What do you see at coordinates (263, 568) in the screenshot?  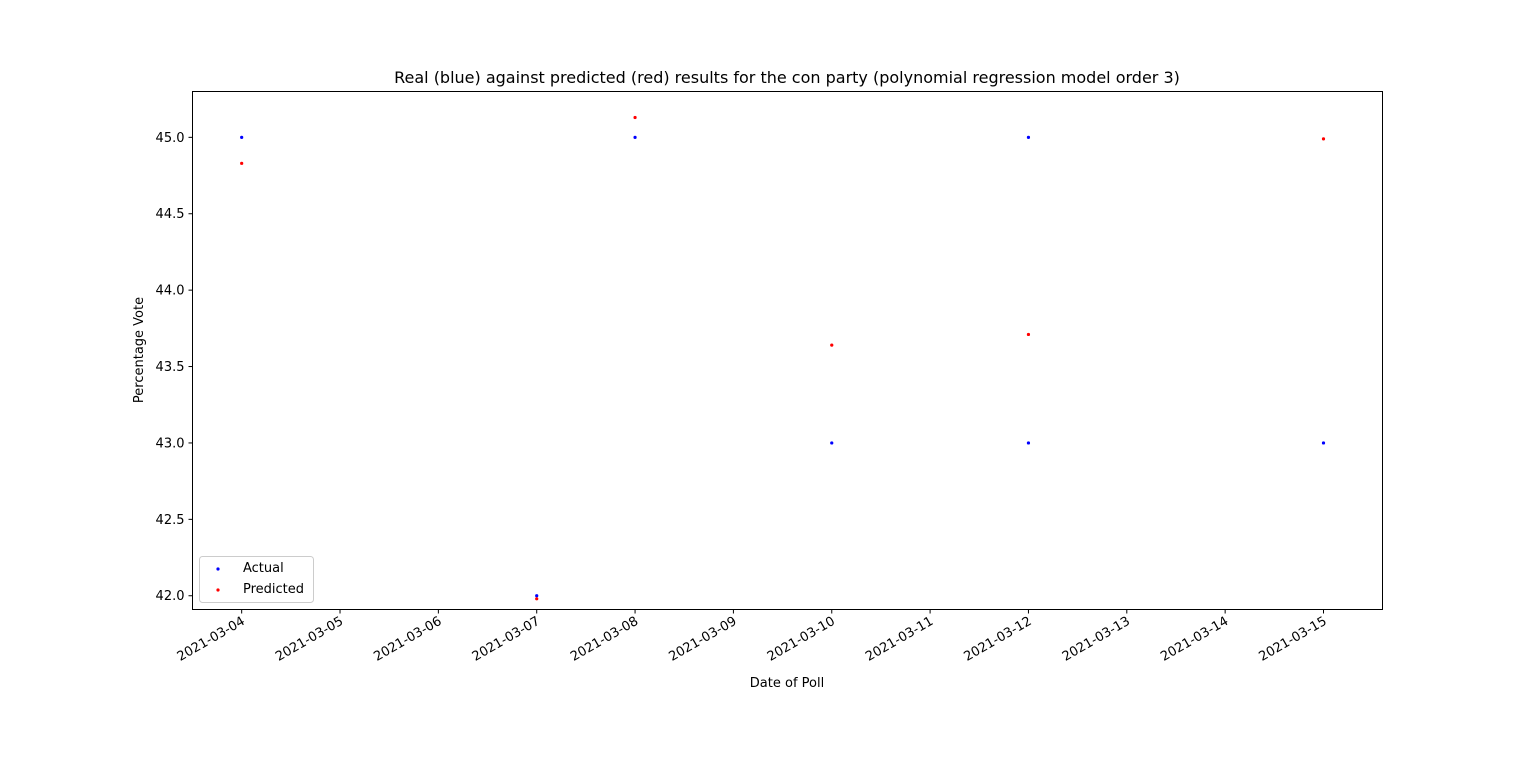 I see `legend-label-actual: Actual` at bounding box center [263, 568].